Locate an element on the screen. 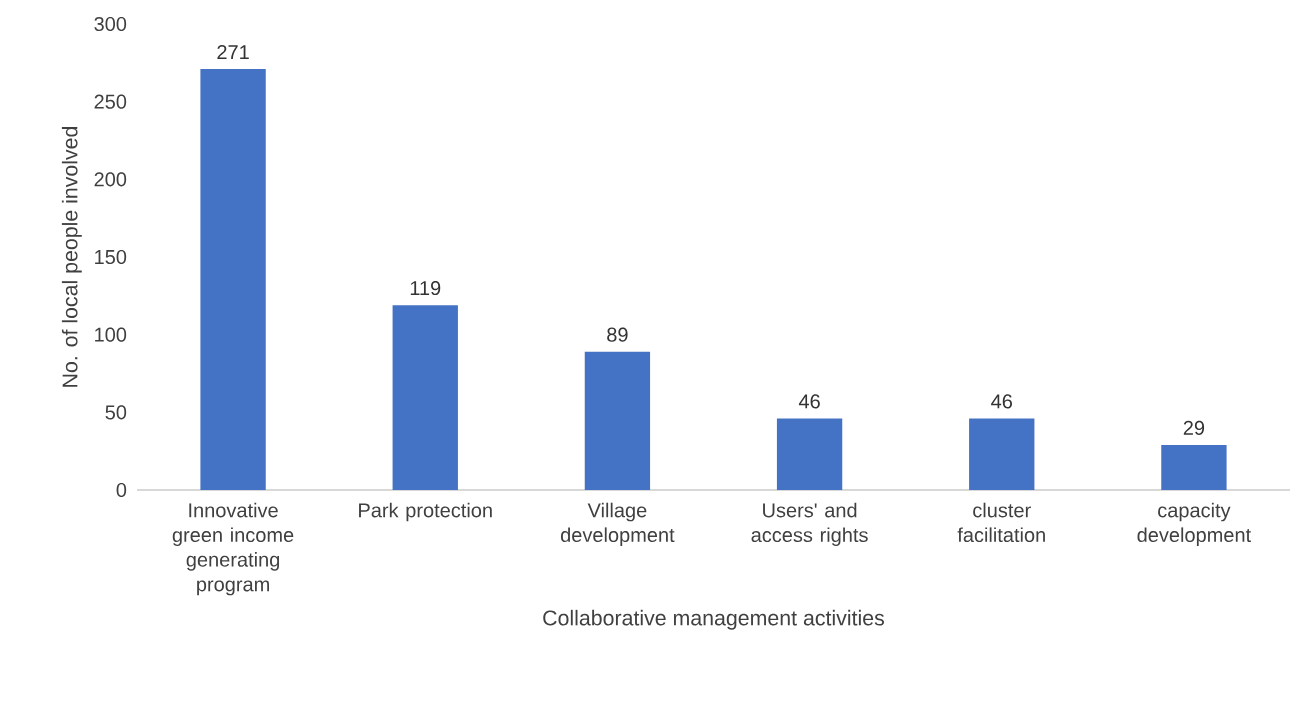  y-tick-label: 0 is located at coordinates (121, 490).